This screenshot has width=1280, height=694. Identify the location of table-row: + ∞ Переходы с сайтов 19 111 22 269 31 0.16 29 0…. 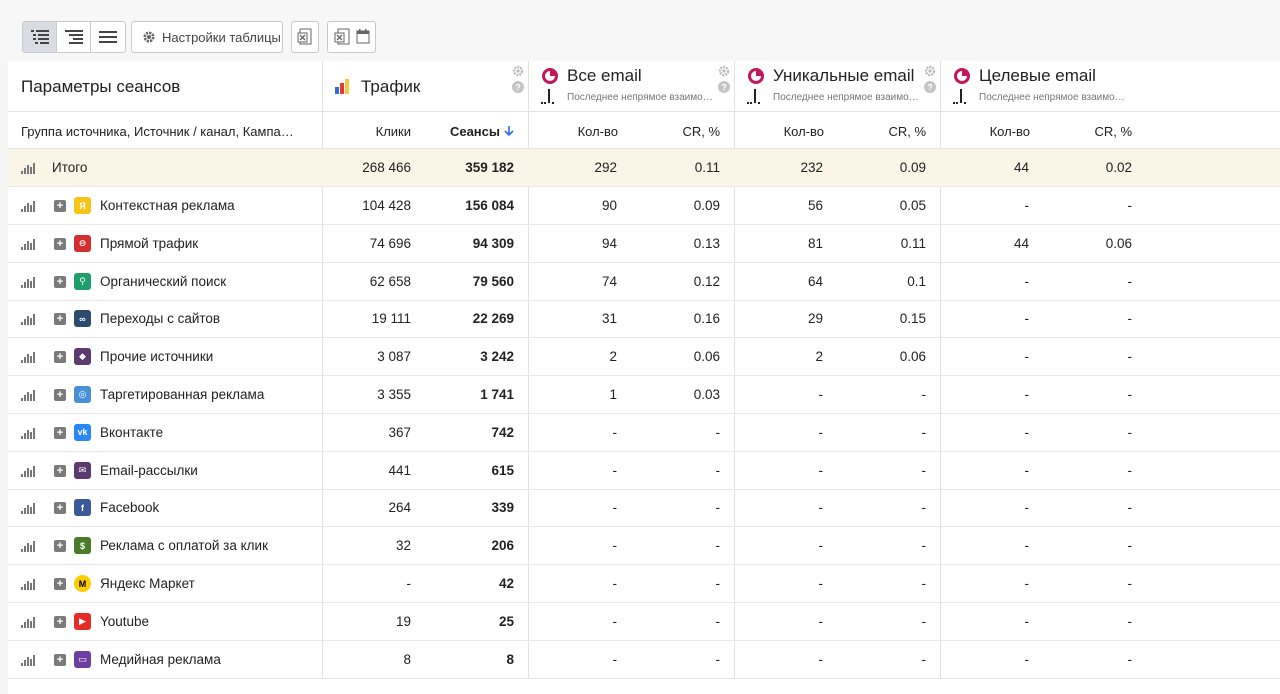
(644, 319).